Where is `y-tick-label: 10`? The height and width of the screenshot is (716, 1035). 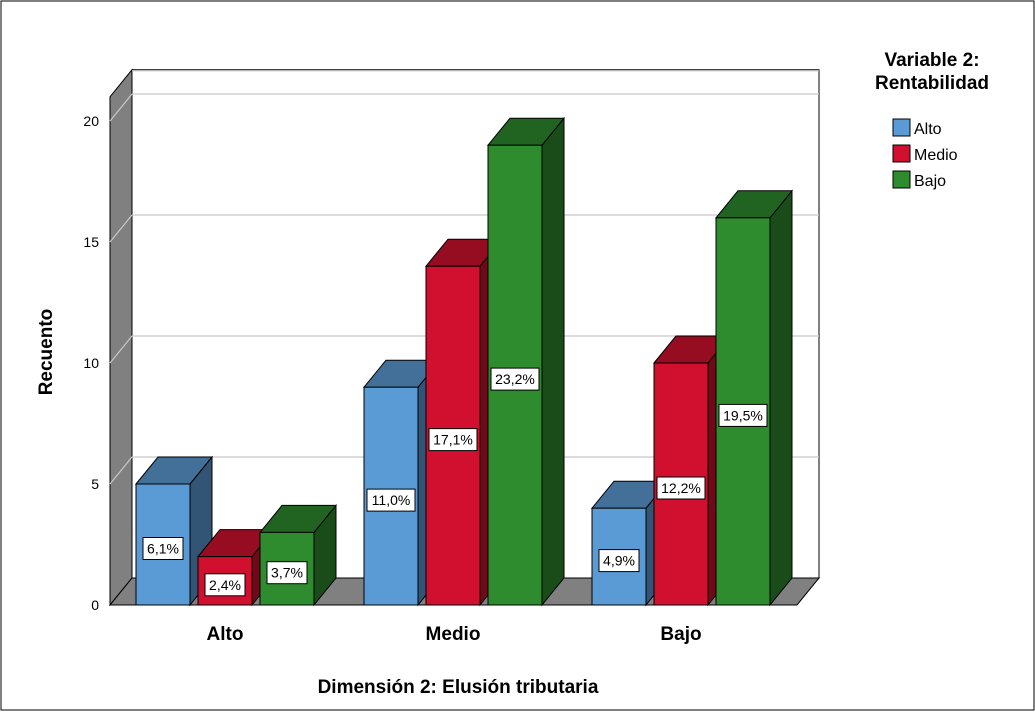
y-tick-label: 10 is located at coordinates (91, 363).